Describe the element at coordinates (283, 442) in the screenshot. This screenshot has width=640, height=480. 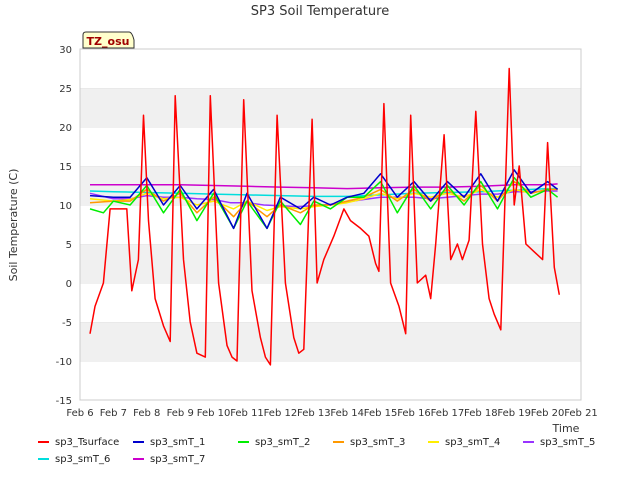
I see `legend-label: sp3_smT_2` at that location.